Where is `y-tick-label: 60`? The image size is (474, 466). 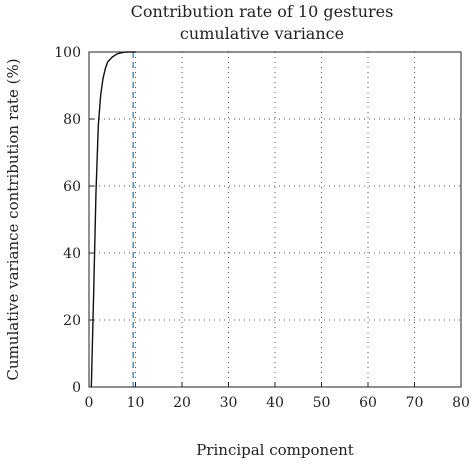 y-tick-label: 60 is located at coordinates (72, 187).